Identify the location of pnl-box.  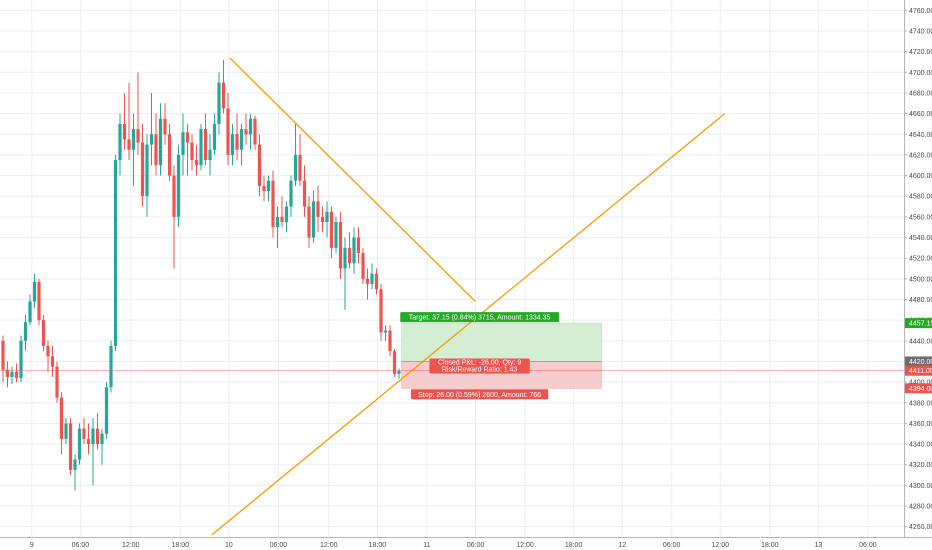
(479, 366).